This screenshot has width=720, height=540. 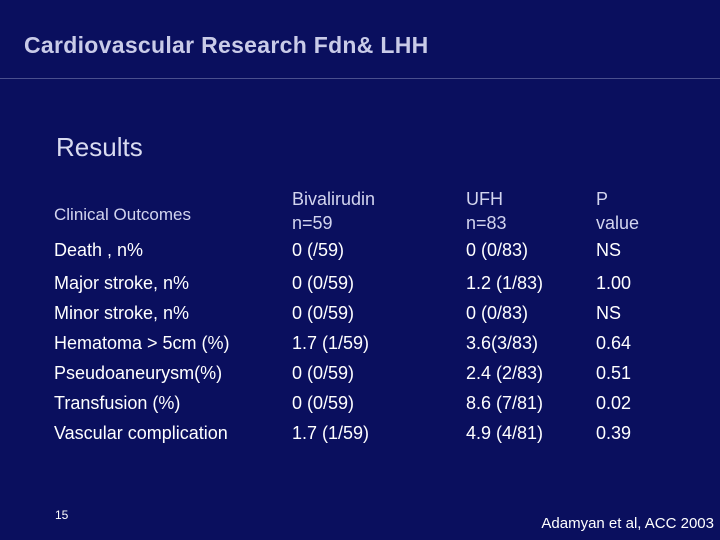 I want to click on row-outcome: Transfusion (%), so click(x=117, y=403).